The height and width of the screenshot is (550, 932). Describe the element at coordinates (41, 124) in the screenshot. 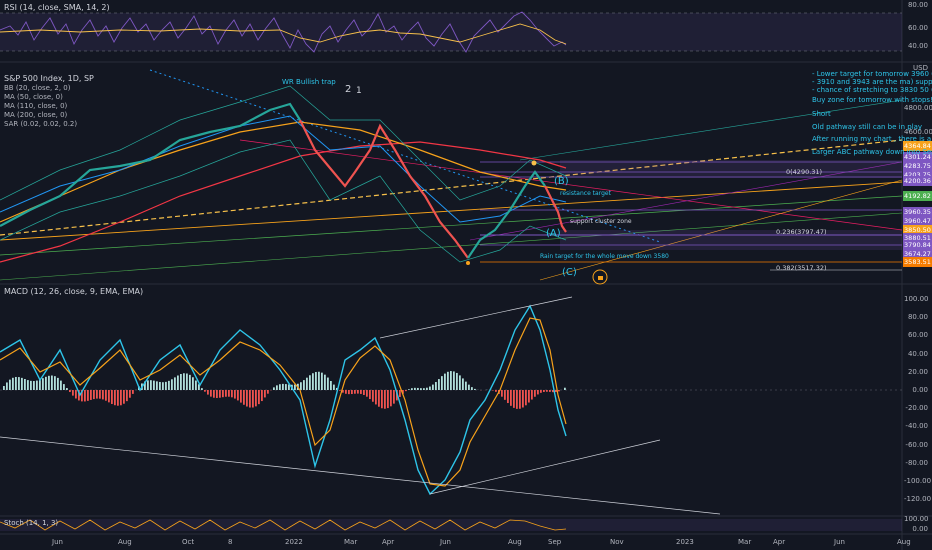

I see `indicator-sar: SAR (0.02, 0.02, 0.2)` at that location.